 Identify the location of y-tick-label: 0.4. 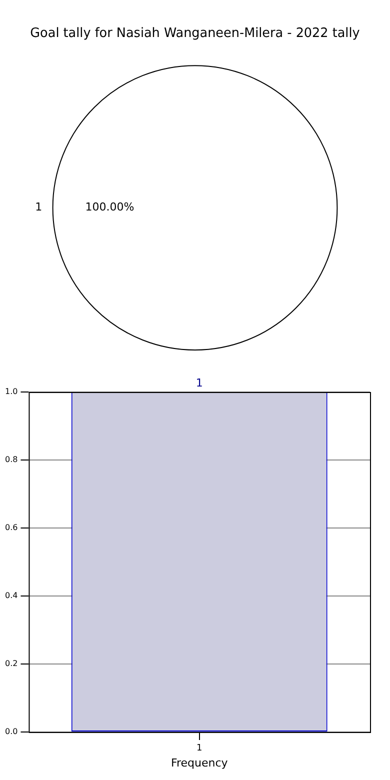
(11, 595).